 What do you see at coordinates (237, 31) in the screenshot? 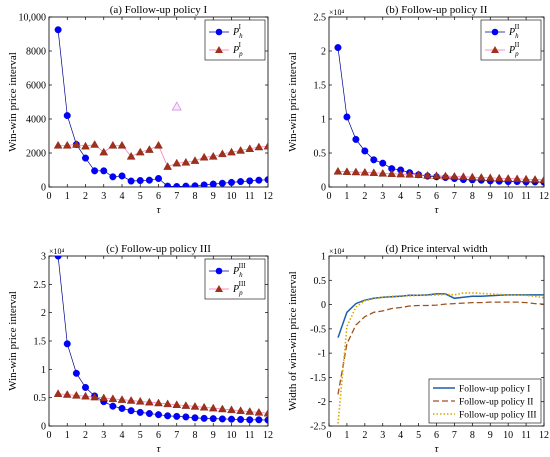
I see `legend-label: PhI` at bounding box center [237, 31].